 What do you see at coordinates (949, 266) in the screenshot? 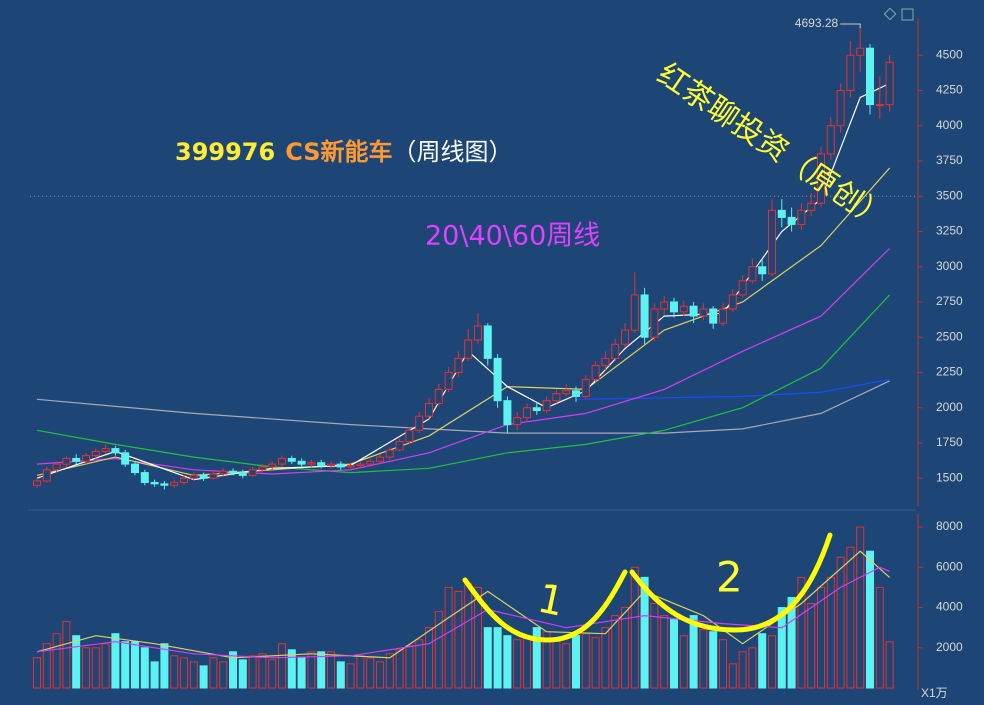
I see `y-tick-label: 3000` at bounding box center [949, 266].